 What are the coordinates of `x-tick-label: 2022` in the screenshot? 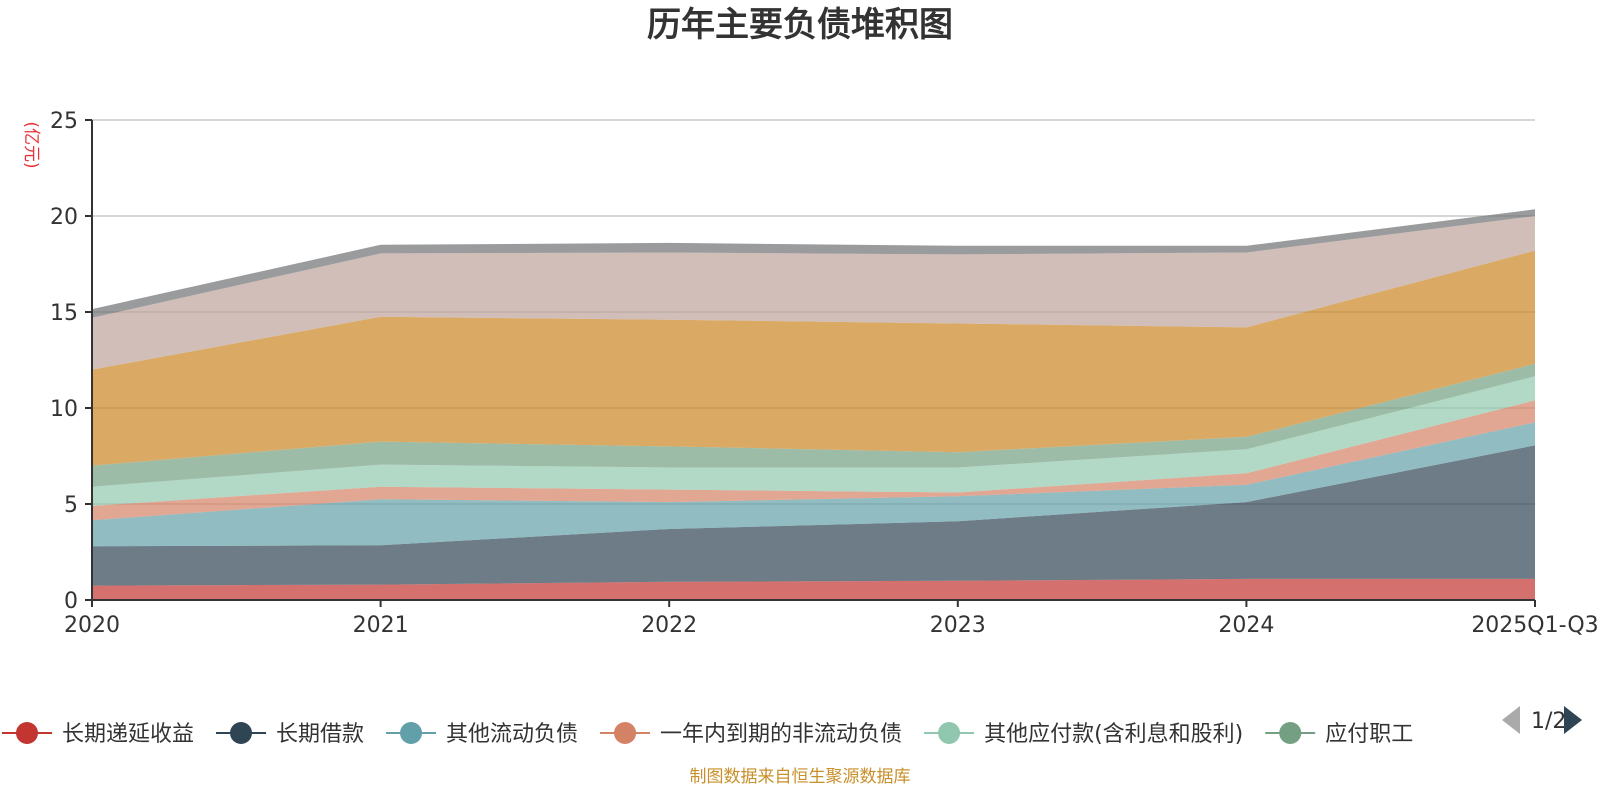 It's located at (669, 625).